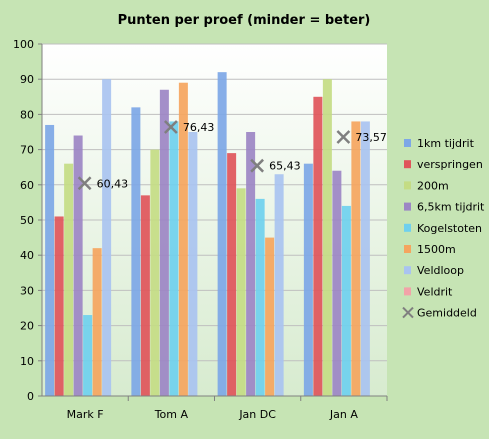 This screenshot has width=489, height=439. I want to click on legend-item: Veldloop, so click(434, 270).